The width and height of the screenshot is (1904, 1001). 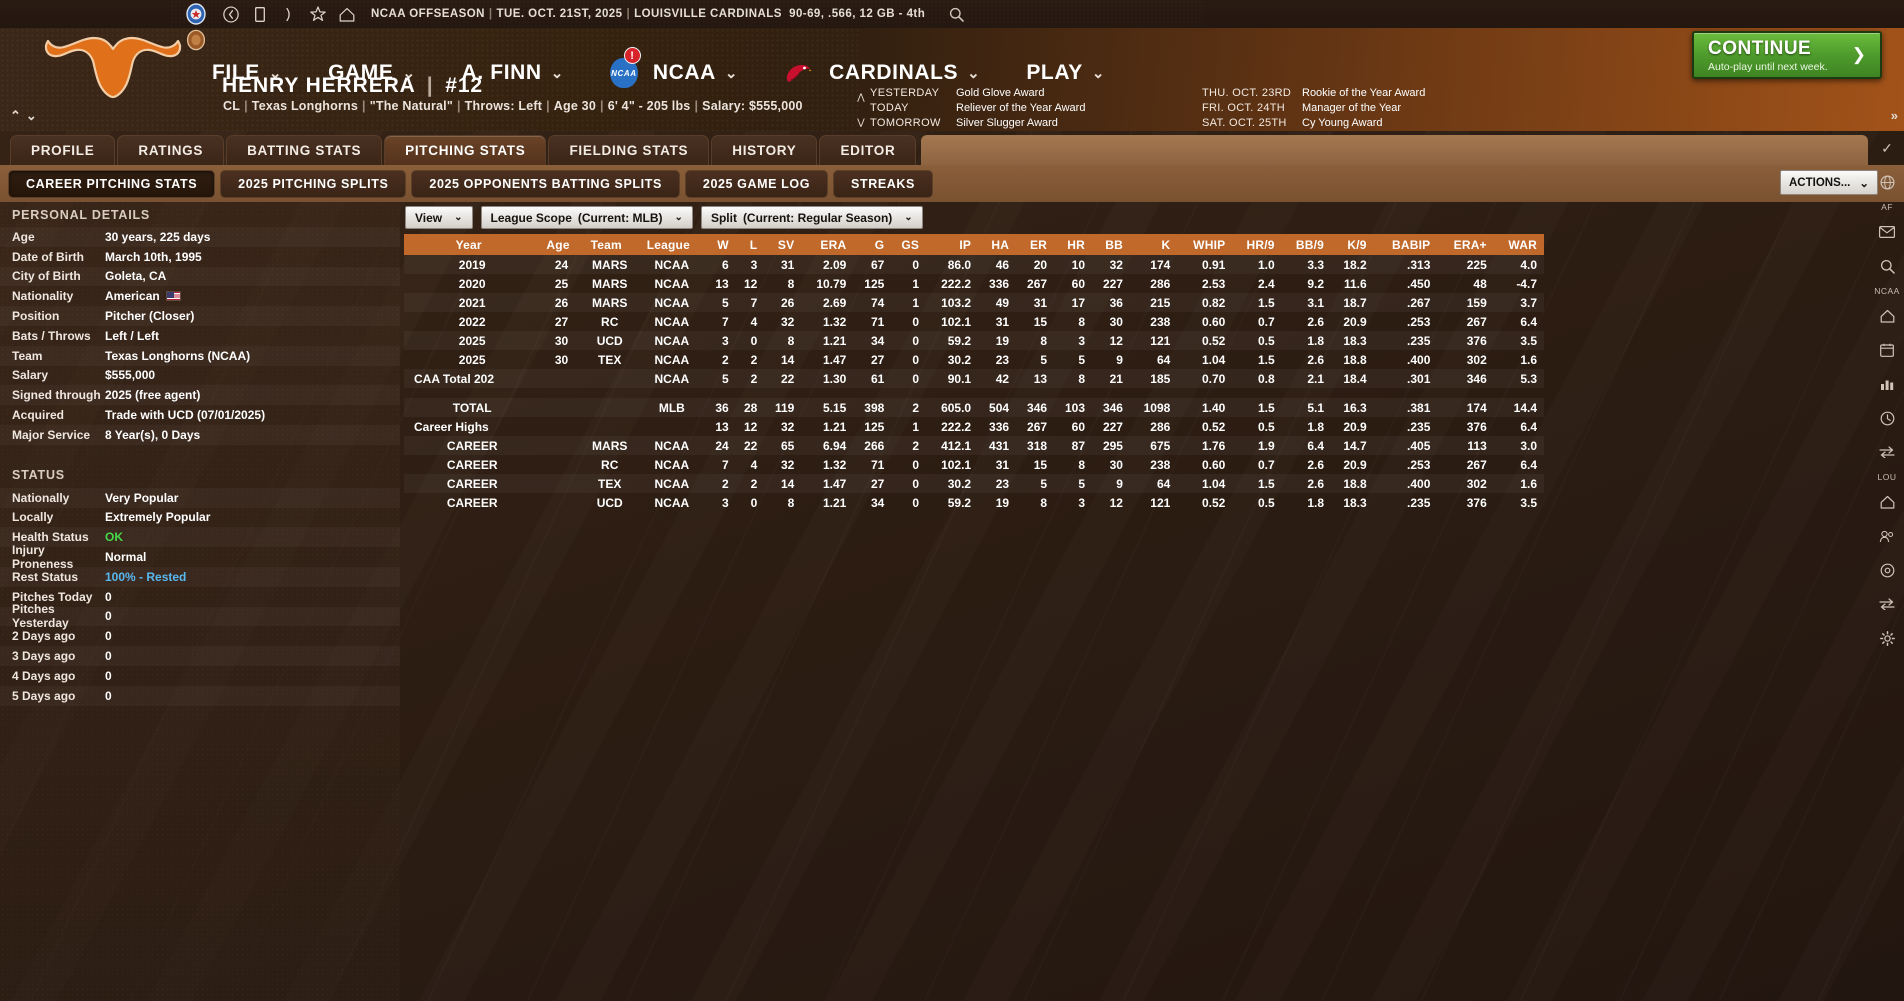 I want to click on column-header-l: L, so click(x=750, y=244).